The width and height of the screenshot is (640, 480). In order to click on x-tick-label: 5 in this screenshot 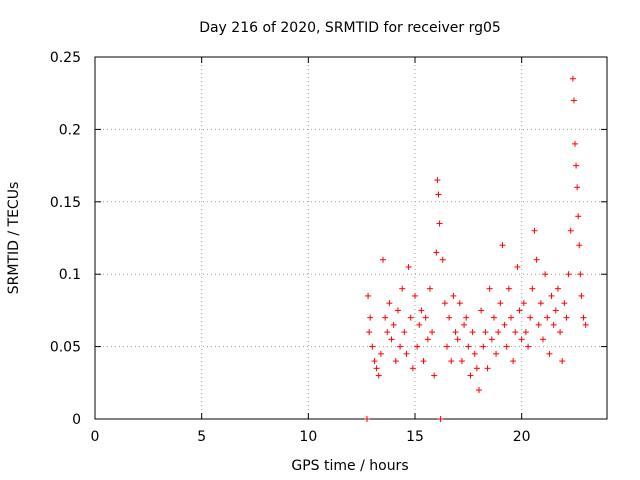, I will do `click(201, 437)`.